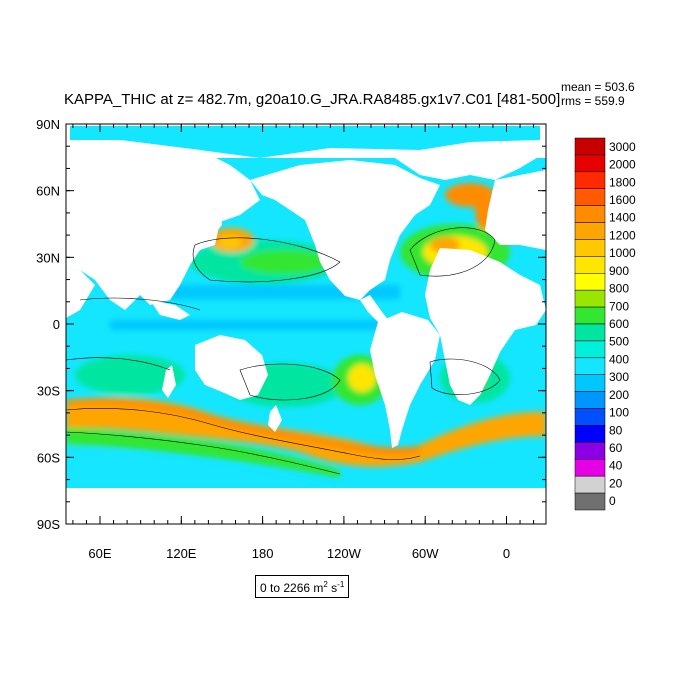 The image size is (675, 675). Describe the element at coordinates (619, 413) in the screenshot. I see `colorbar-label: 100` at that location.